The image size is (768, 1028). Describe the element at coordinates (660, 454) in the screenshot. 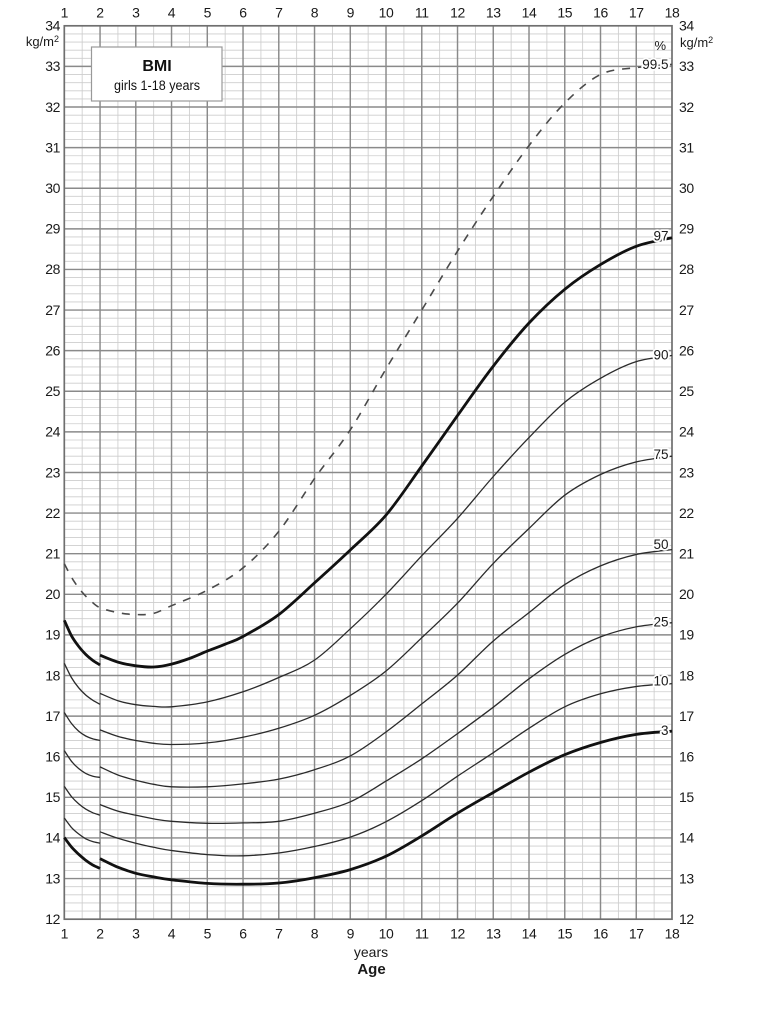

I see `svg-text: 75` at that location.